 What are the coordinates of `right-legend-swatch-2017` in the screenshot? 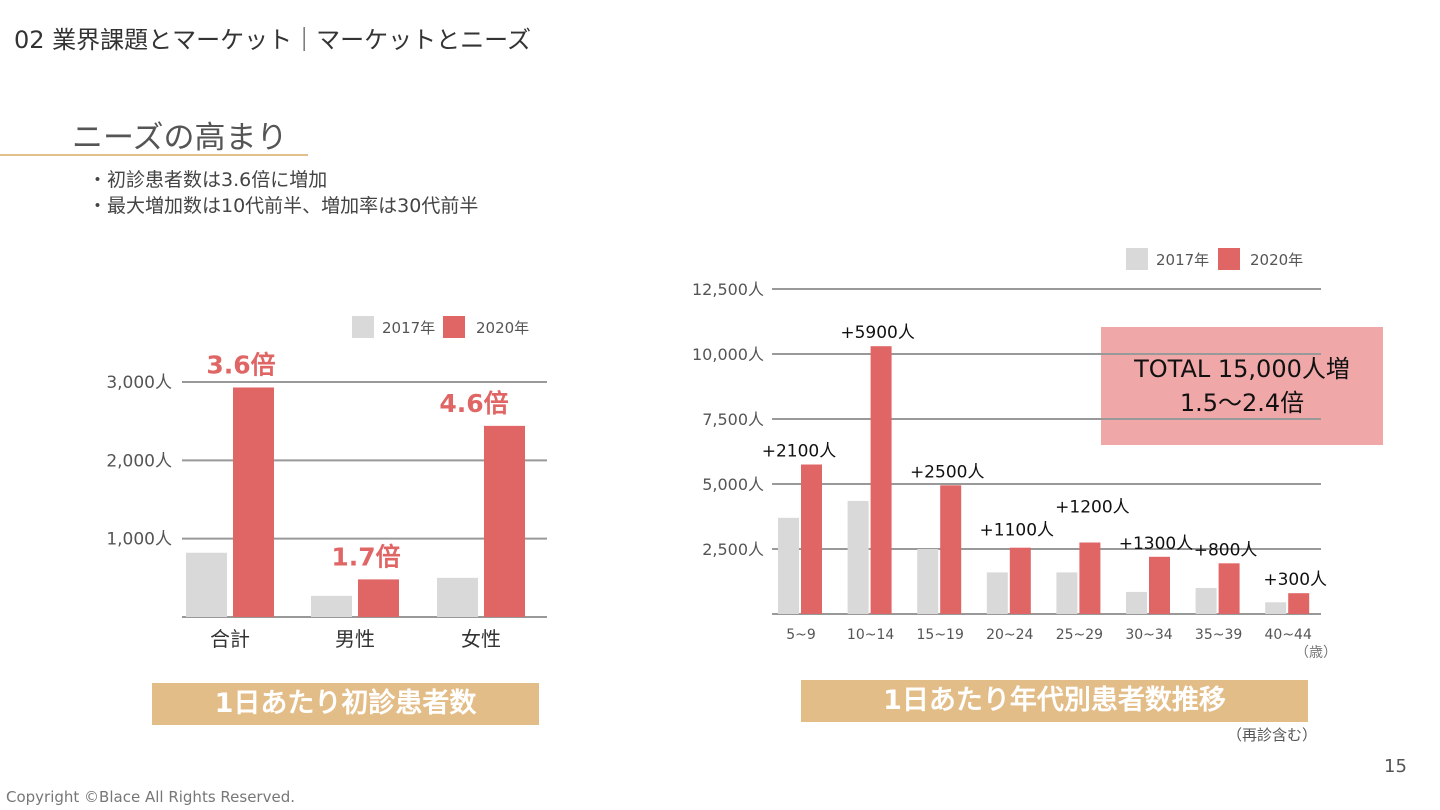 It's located at (1137, 259).